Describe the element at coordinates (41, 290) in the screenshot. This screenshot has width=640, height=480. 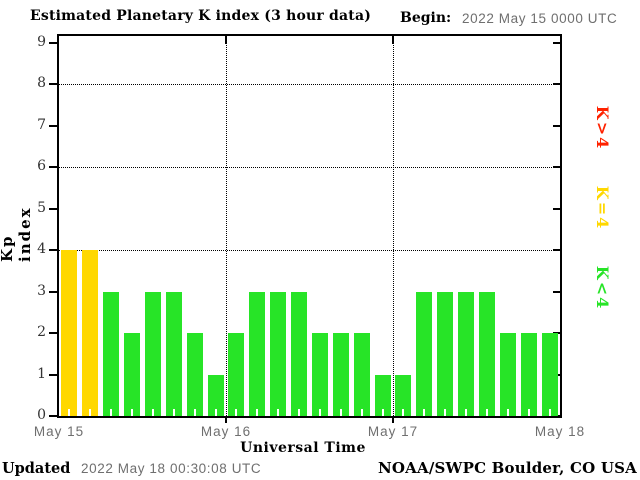
I see `y-tick-label: 3` at that location.